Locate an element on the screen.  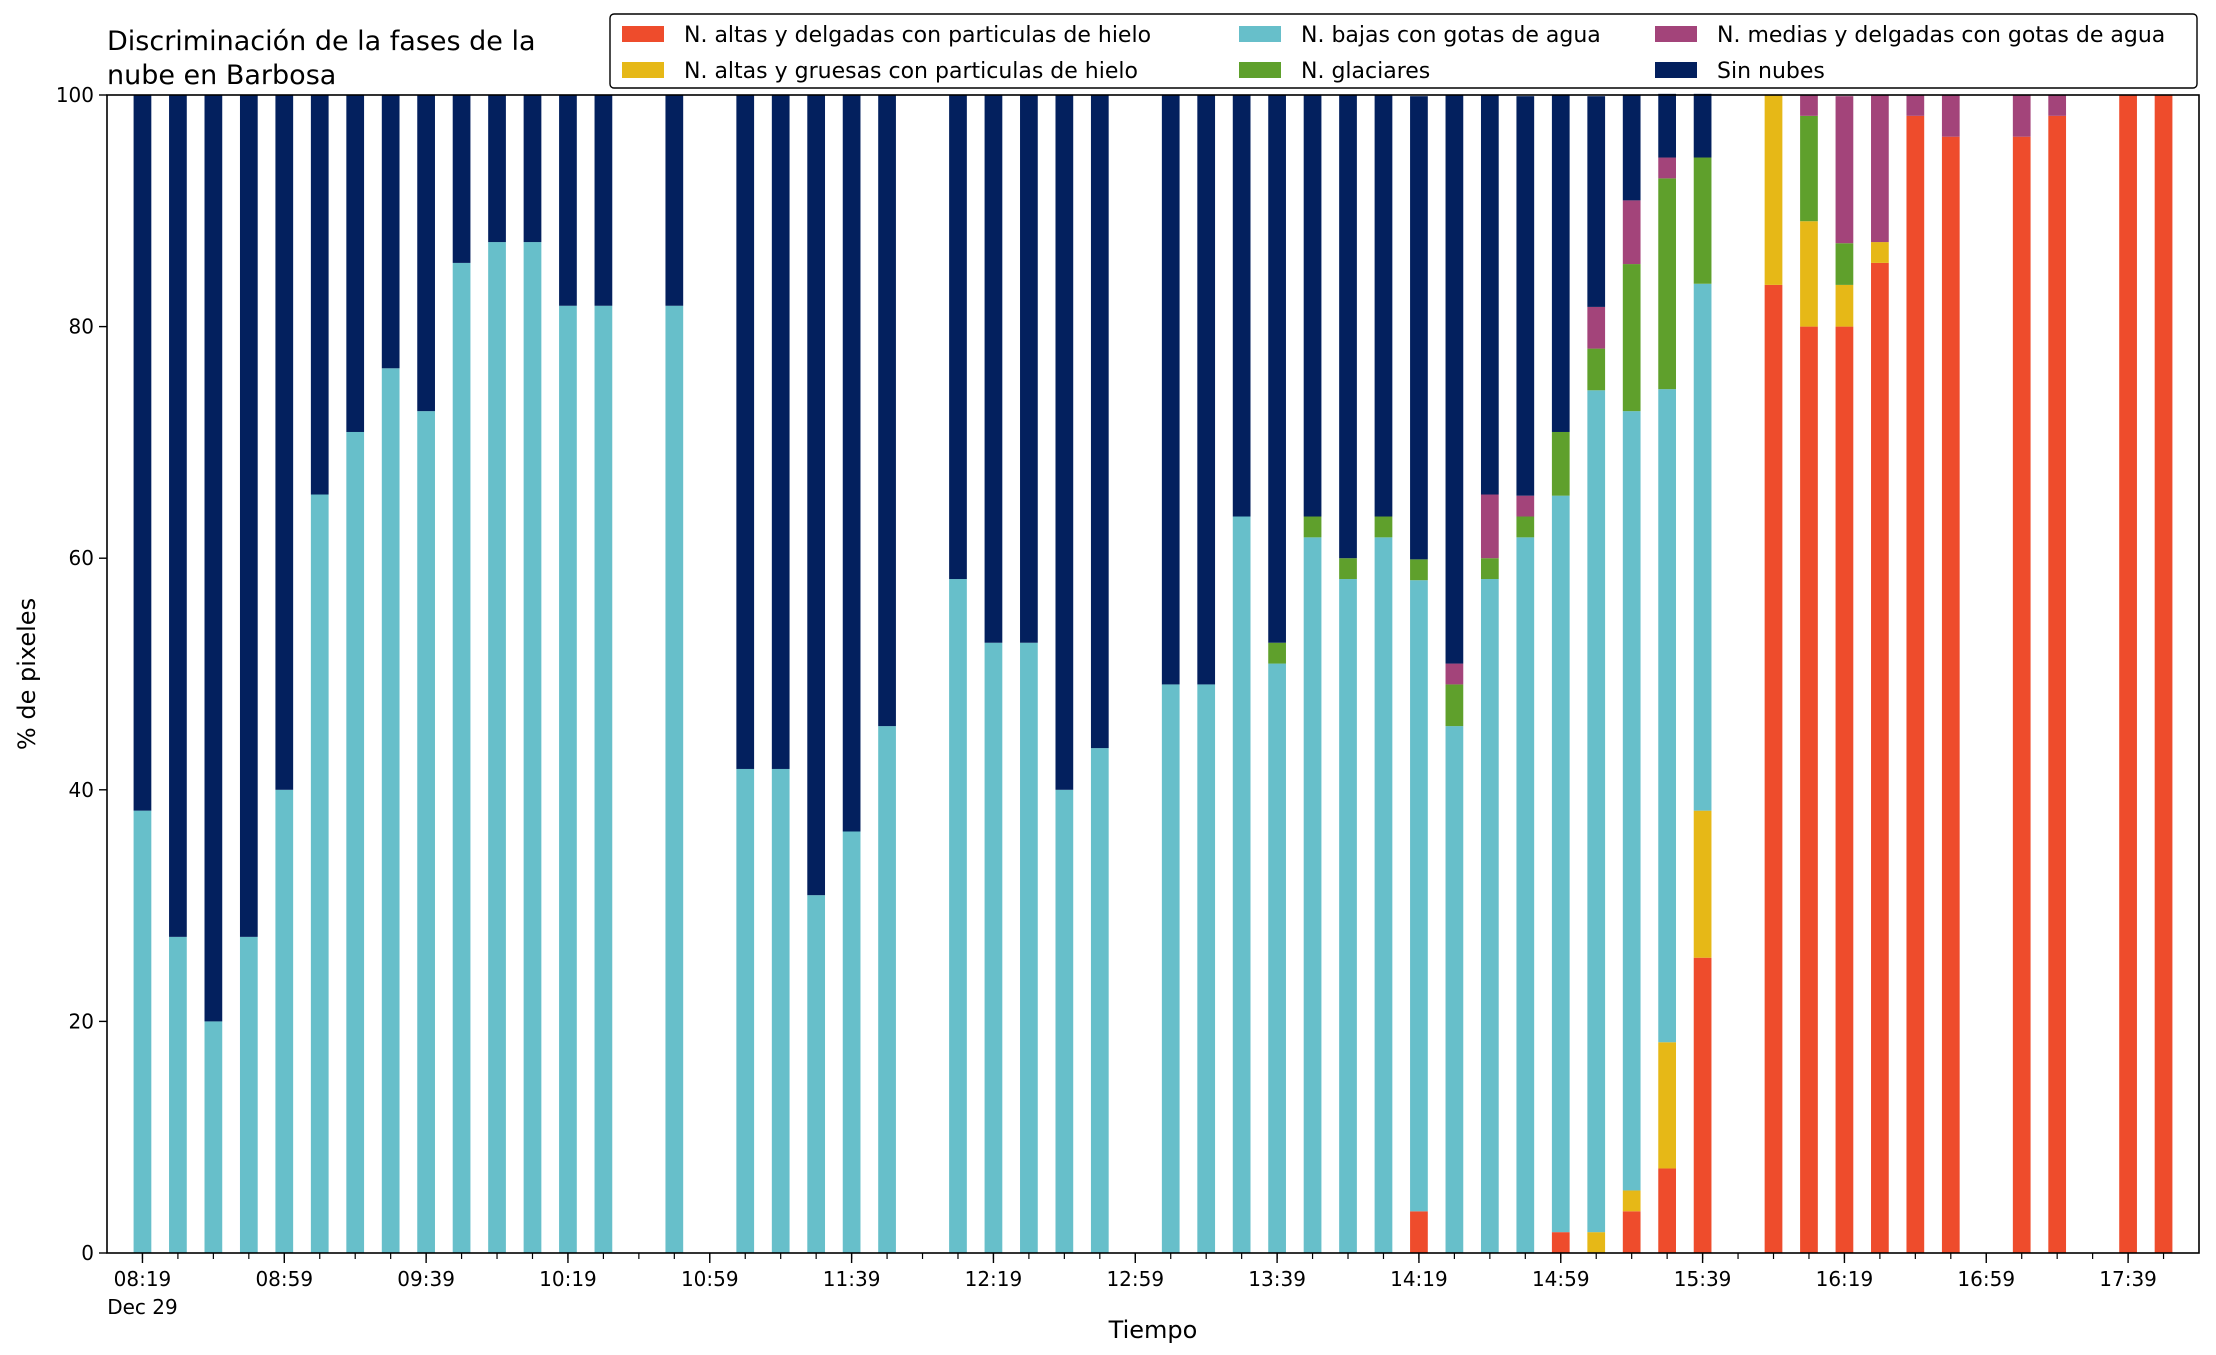
y-tick-label: 80 is located at coordinates (81, 327).